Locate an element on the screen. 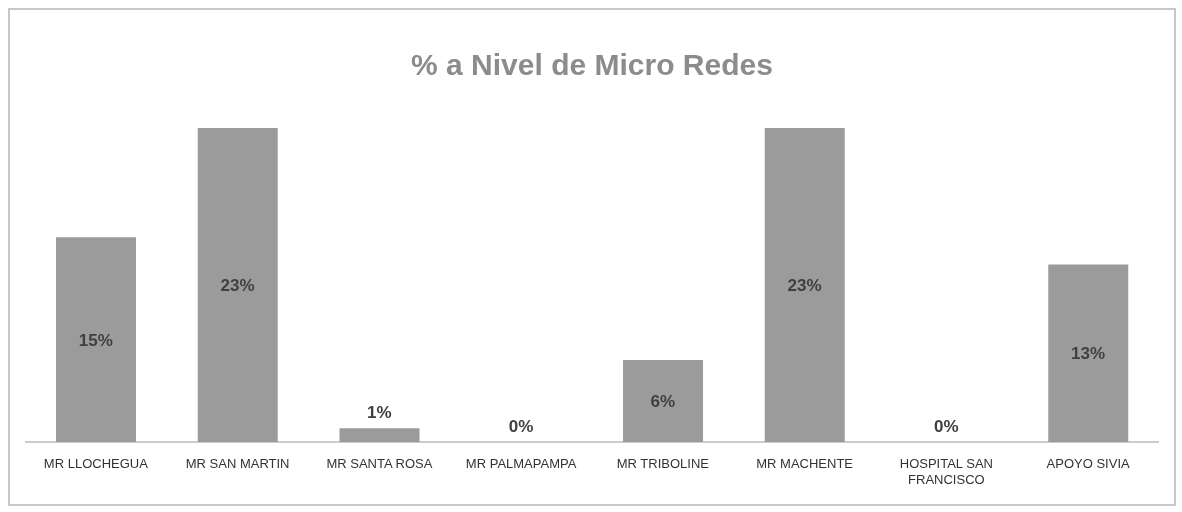 This screenshot has height=512, width=1182. x-tick-label: MR PALMAPAMPA is located at coordinates (521, 463).